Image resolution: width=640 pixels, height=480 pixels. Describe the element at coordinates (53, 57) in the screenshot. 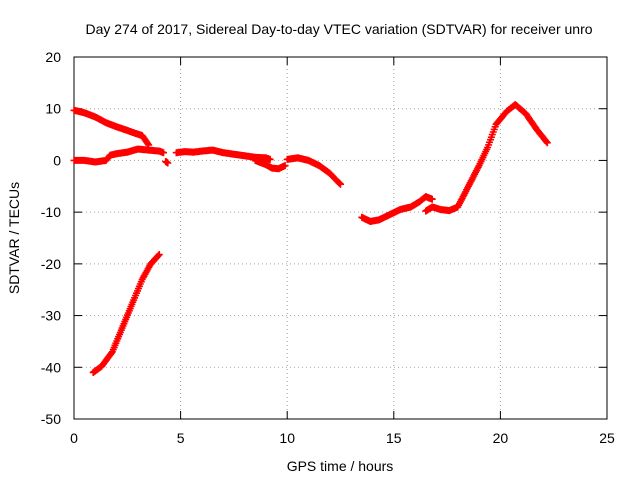

I see `y-tick-label: 20` at that location.